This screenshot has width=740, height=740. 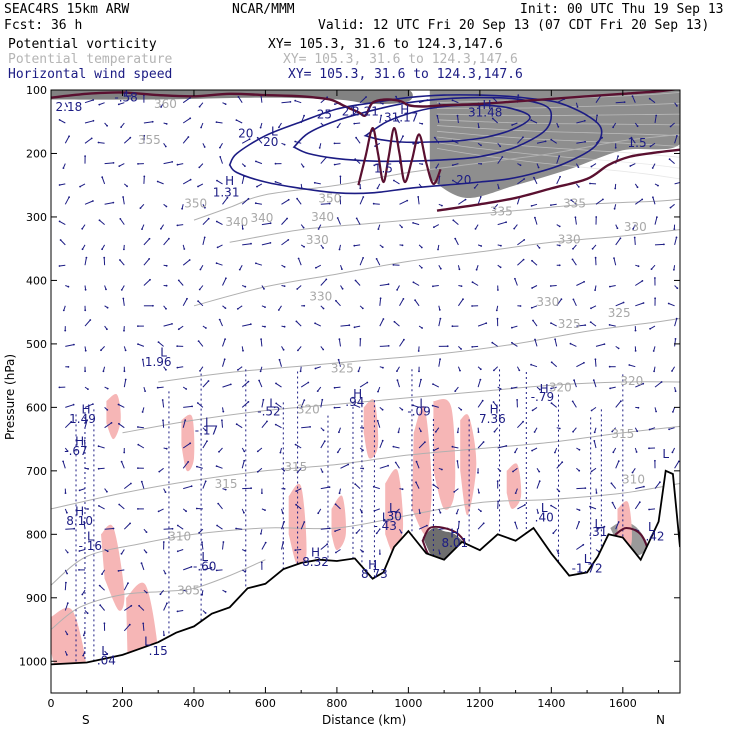 I want to click on theta-label: 325, so click(x=619, y=313).